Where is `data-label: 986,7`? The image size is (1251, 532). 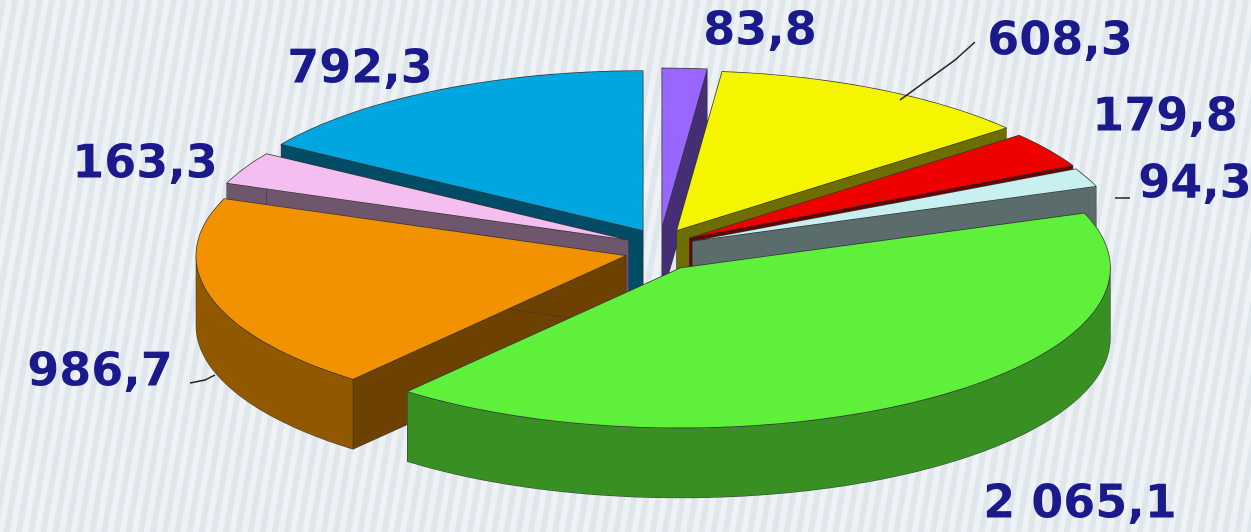 data-label: 986,7 is located at coordinates (100, 370).